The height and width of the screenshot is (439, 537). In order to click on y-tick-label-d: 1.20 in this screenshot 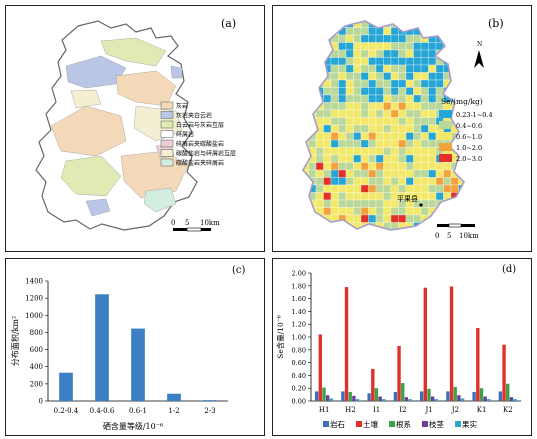, I will do `click(299, 325)`.